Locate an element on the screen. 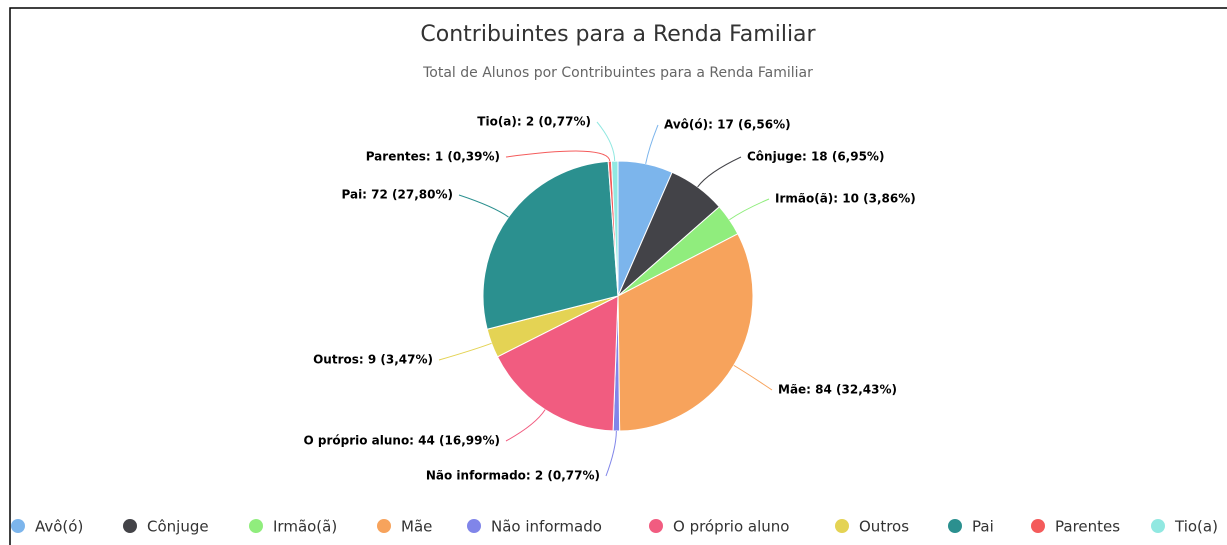 The height and width of the screenshot is (545, 1227). data-label: Pai: 72 (27,80%) is located at coordinates (398, 195).